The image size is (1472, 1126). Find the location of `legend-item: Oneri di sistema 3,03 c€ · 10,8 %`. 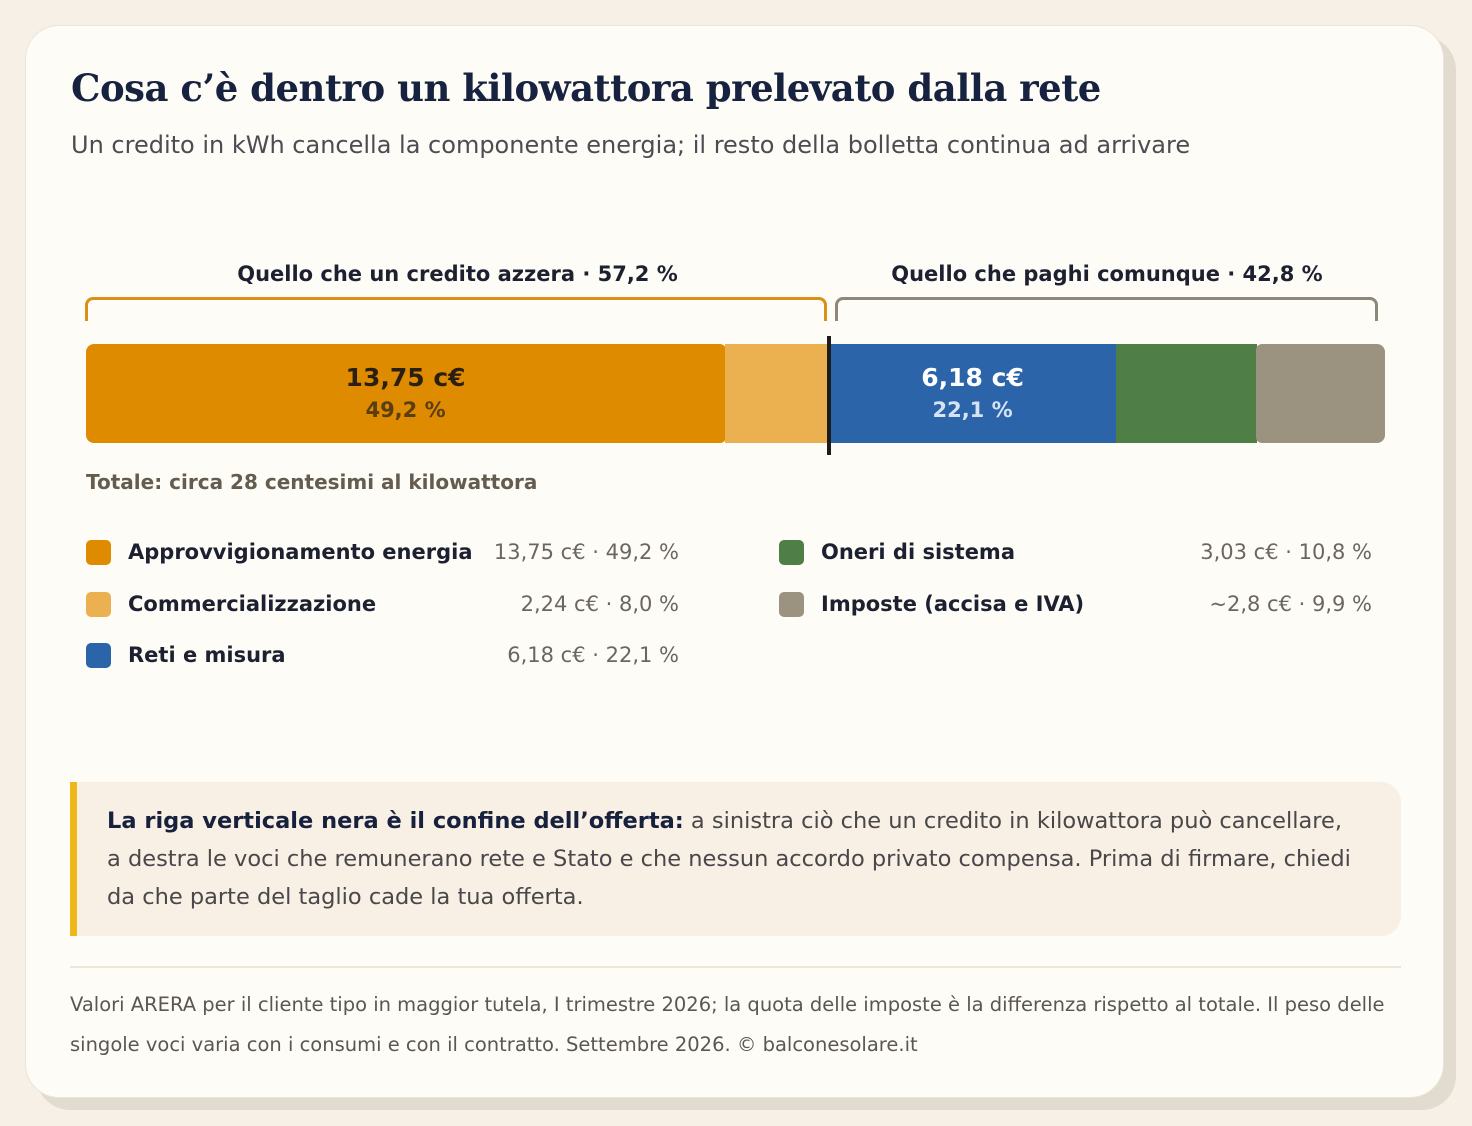

legend-item: Oneri di sistema 3,03 c€ · 10,8 % is located at coordinates (1075, 554).